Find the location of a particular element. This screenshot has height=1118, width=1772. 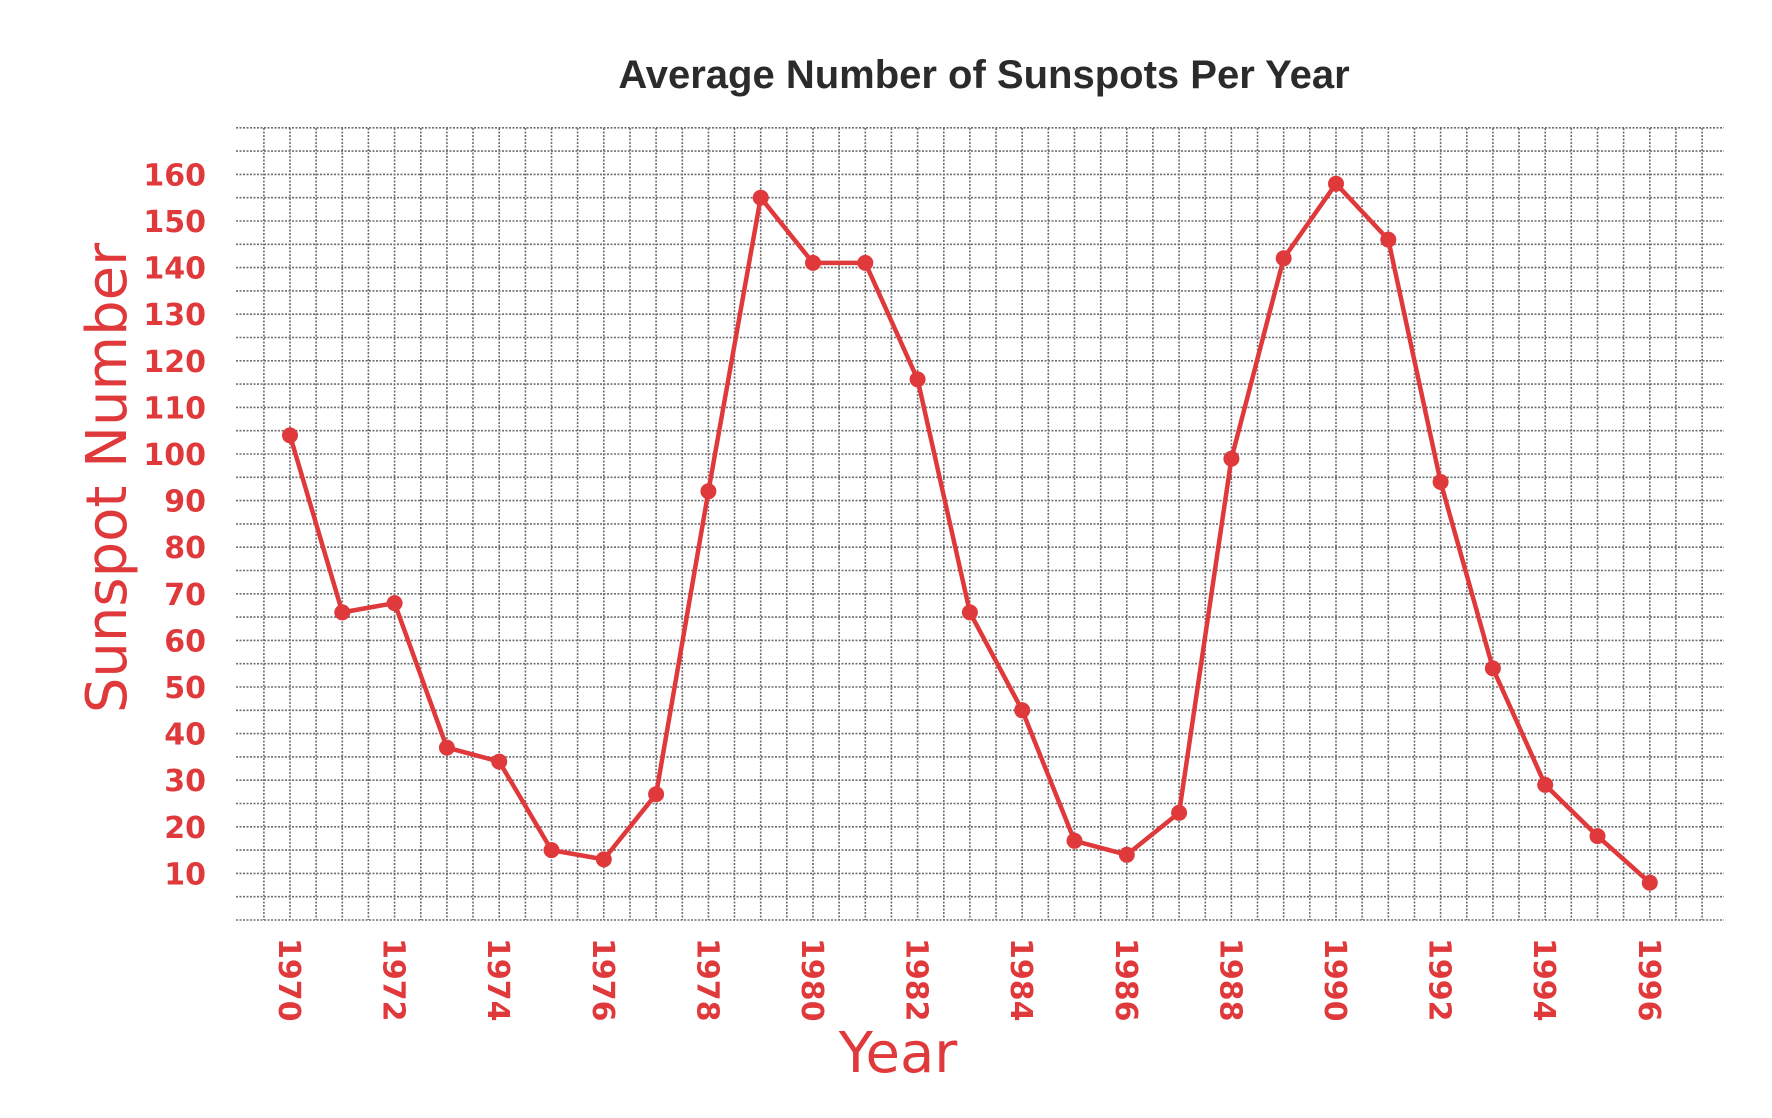

x-tick-label-1974: 1974 is located at coordinates (497, 980).